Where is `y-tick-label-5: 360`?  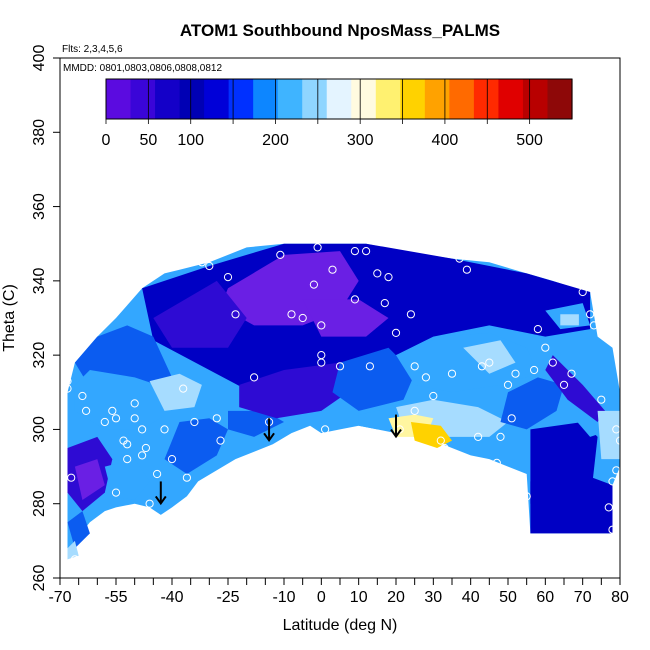
y-tick-label-5: 360 is located at coordinates (39, 206).